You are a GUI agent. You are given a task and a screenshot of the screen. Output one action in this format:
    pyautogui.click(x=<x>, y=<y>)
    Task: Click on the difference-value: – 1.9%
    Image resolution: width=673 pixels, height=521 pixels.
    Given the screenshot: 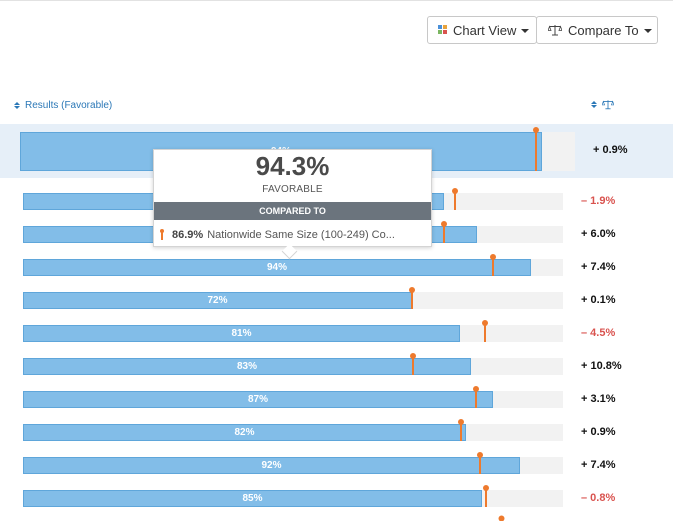 What is the action you would take?
    pyautogui.click(x=598, y=201)
    